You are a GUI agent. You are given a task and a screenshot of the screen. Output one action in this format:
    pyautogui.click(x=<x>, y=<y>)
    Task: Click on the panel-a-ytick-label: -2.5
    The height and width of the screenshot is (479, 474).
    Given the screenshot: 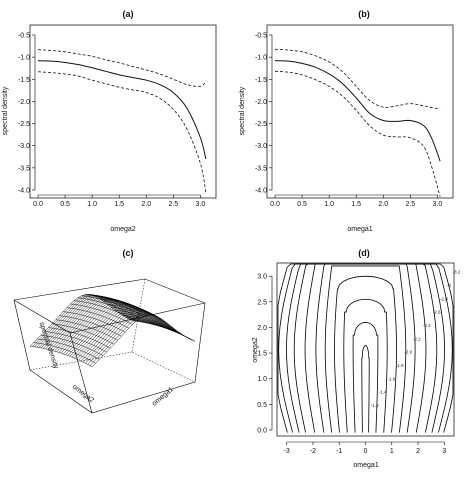 What is the action you would take?
    pyautogui.click(x=24, y=124)
    